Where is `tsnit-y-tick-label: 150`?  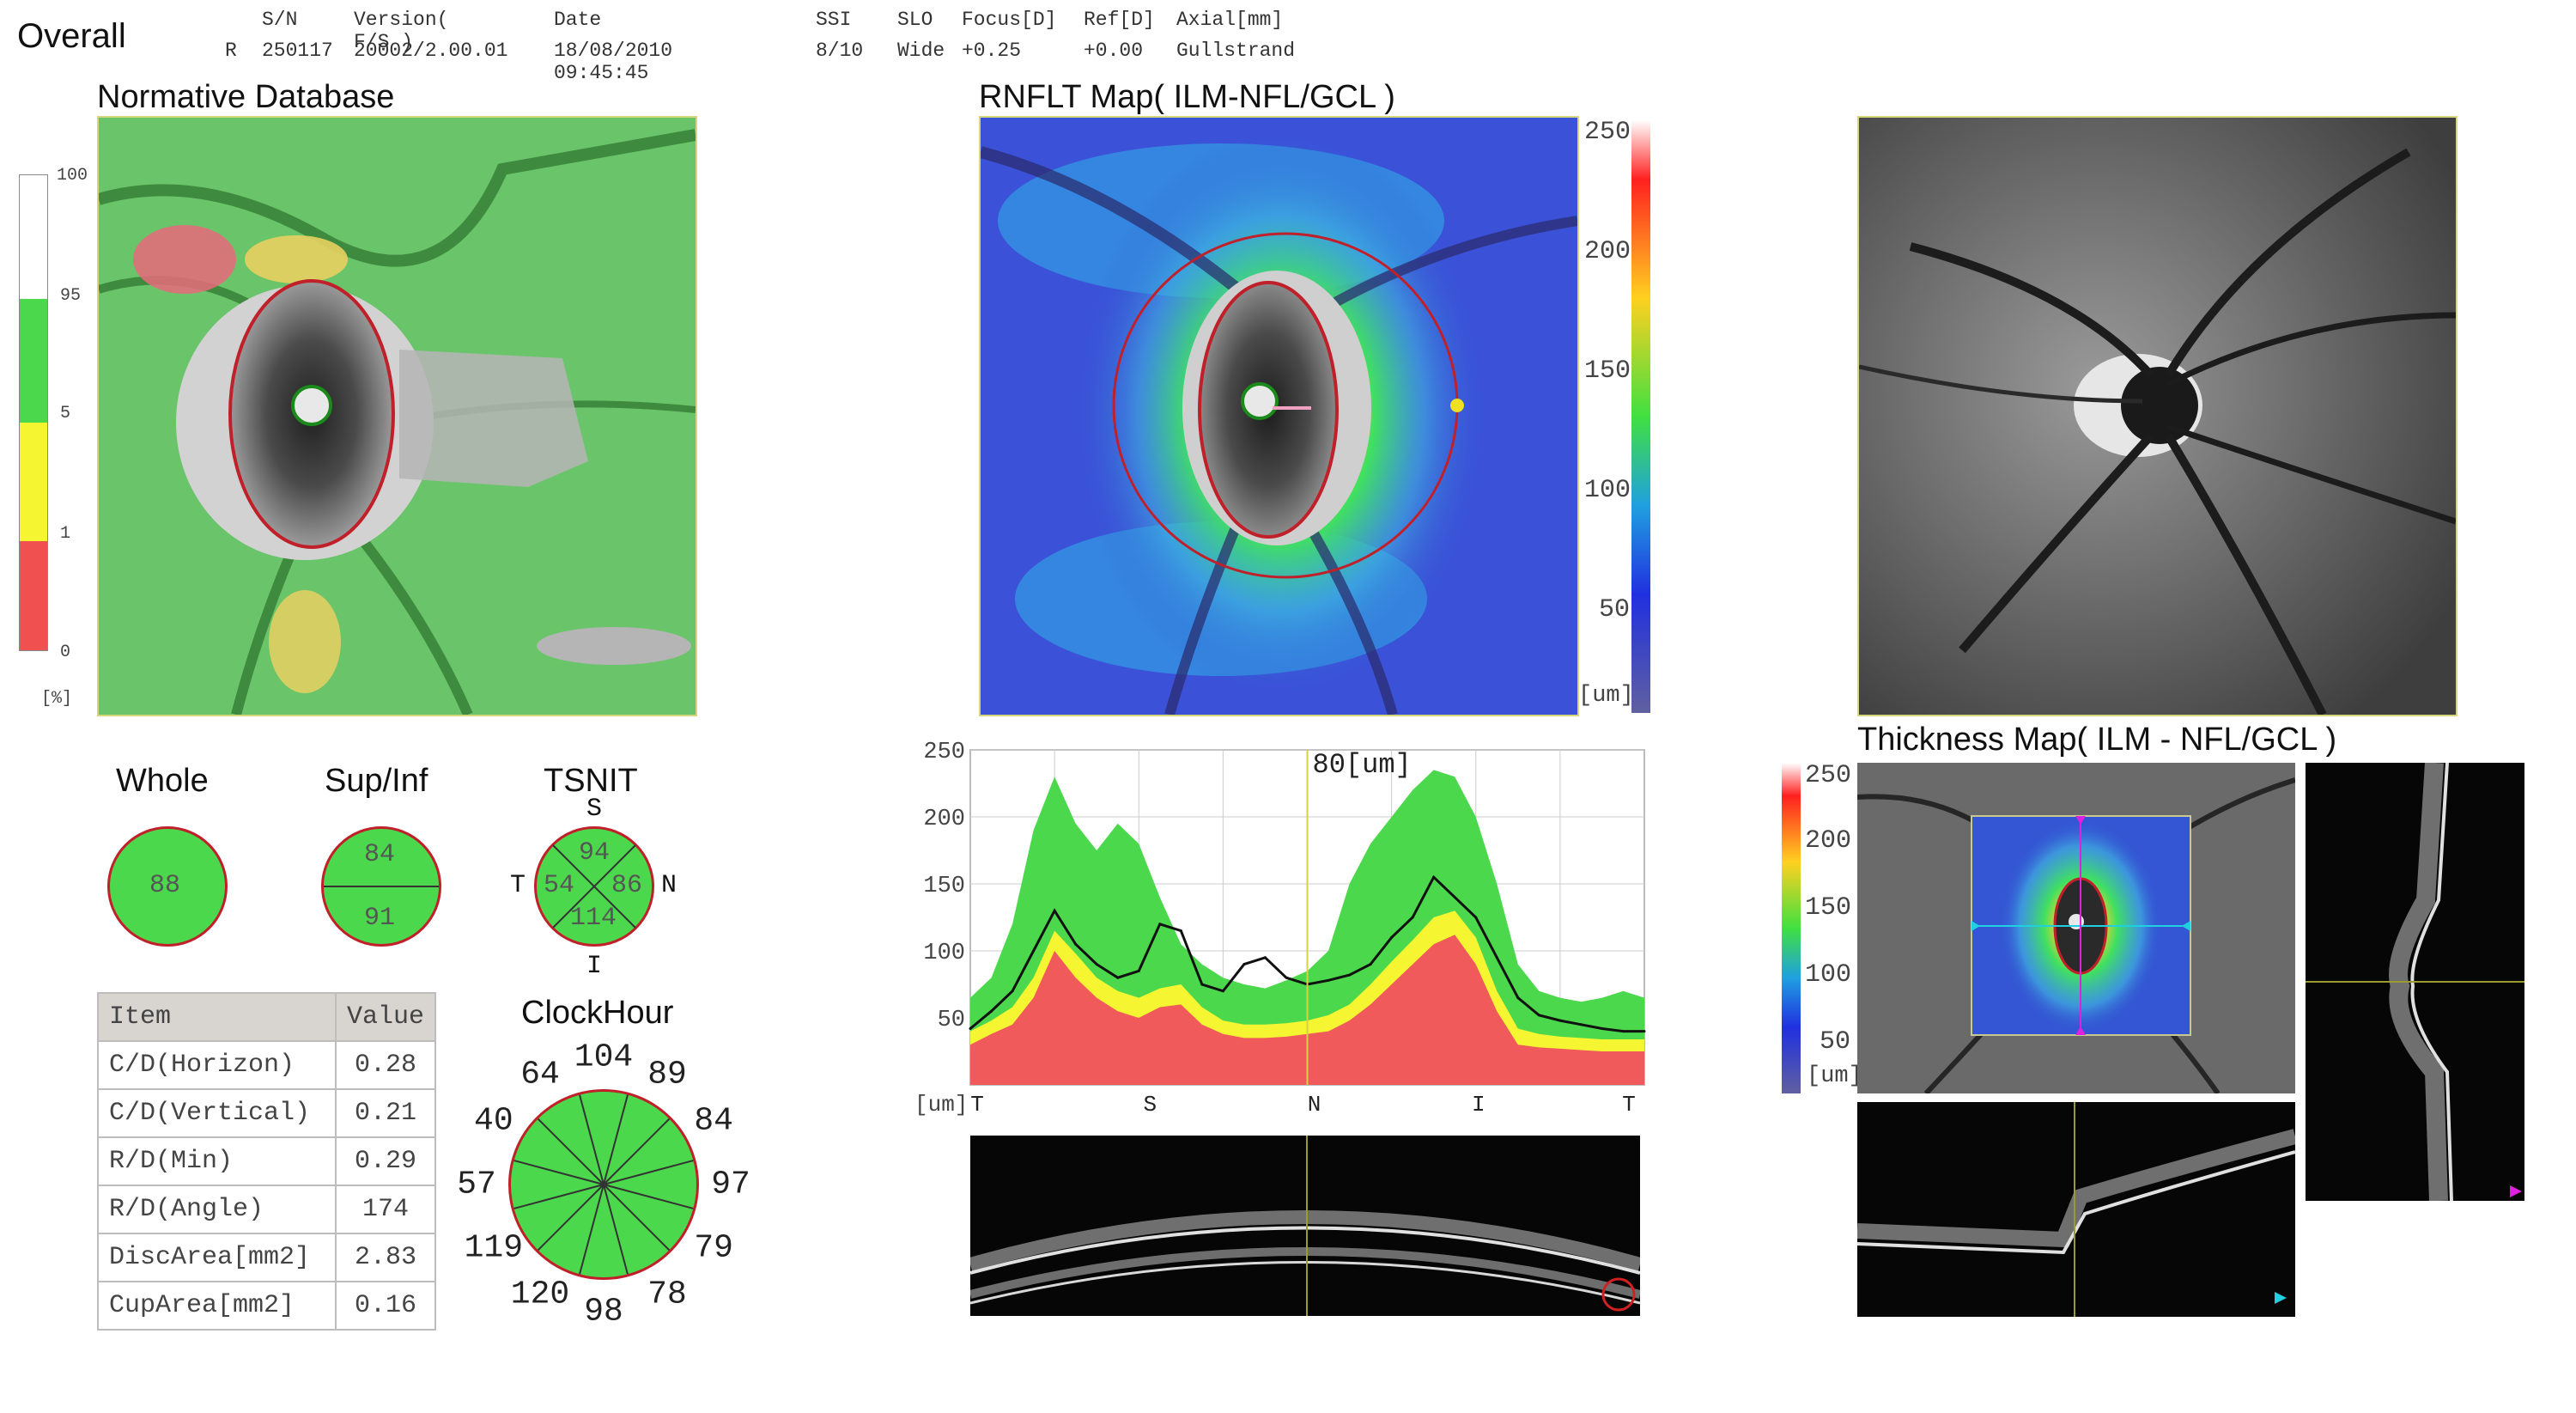
tsnit-y-tick-label: 150 is located at coordinates (944, 886).